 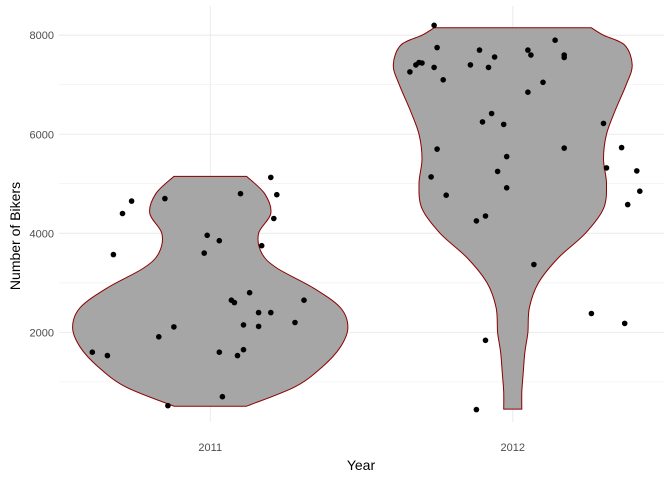 I want to click on y-tick-label-4000: 4000, so click(x=42, y=234).